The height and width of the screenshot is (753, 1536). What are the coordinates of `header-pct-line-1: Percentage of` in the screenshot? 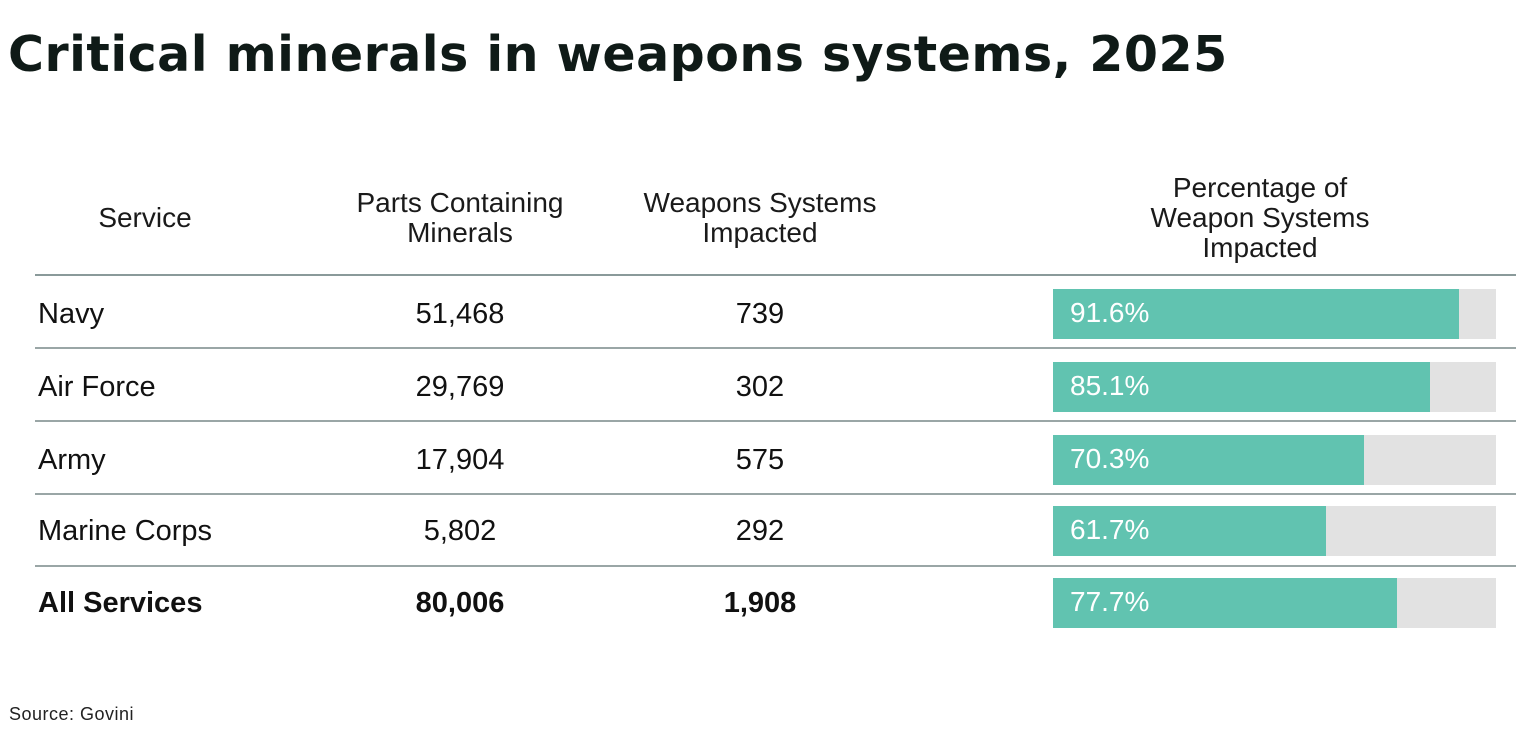 It's located at (1260, 187).